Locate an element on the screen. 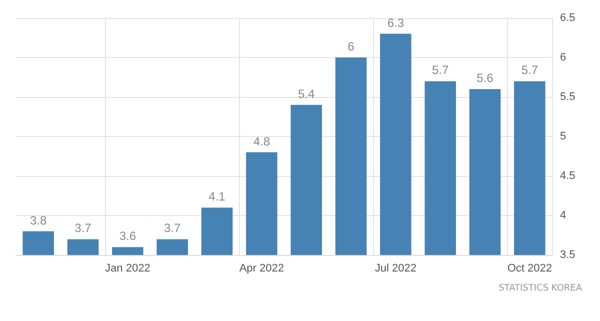 This screenshot has width=600, height=321. data-label: 3.8 is located at coordinates (38, 220).